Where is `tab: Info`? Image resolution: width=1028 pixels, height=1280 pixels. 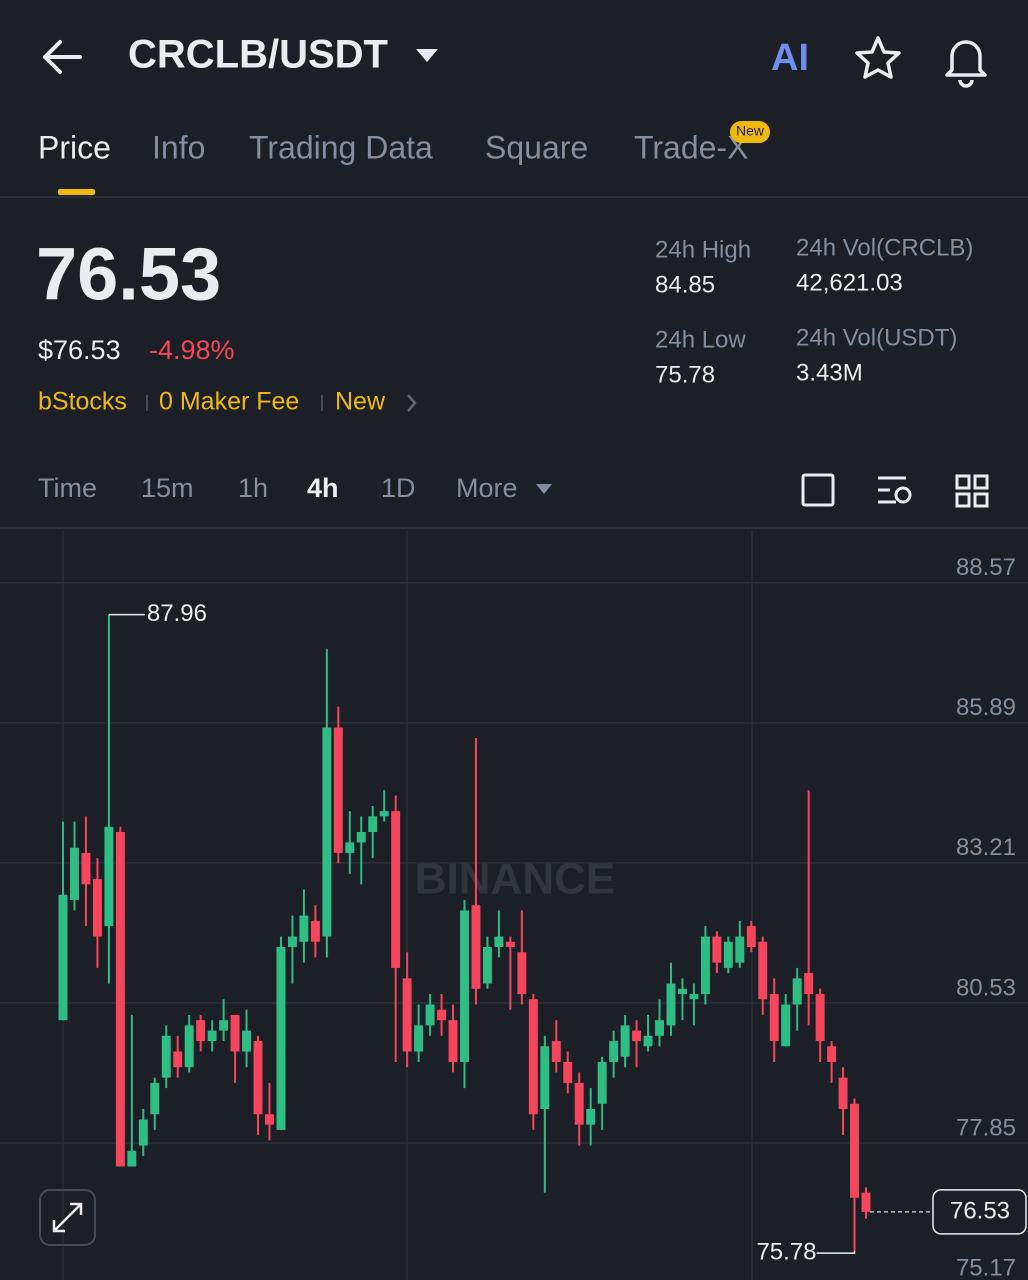
tab: Info is located at coordinates (178, 147).